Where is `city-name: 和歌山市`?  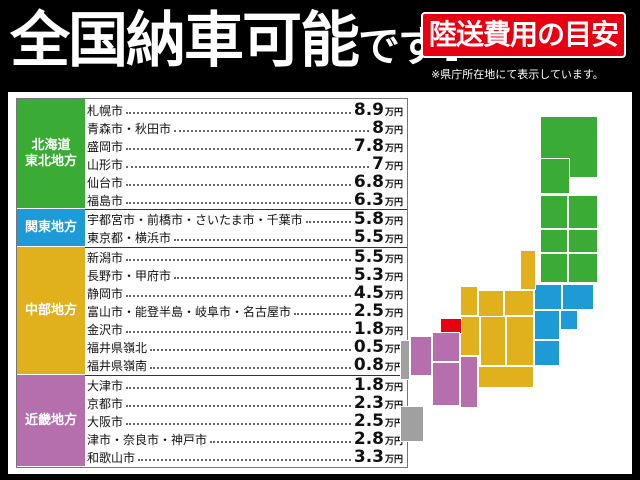
city-name: 和歌山市 is located at coordinates (111, 457).